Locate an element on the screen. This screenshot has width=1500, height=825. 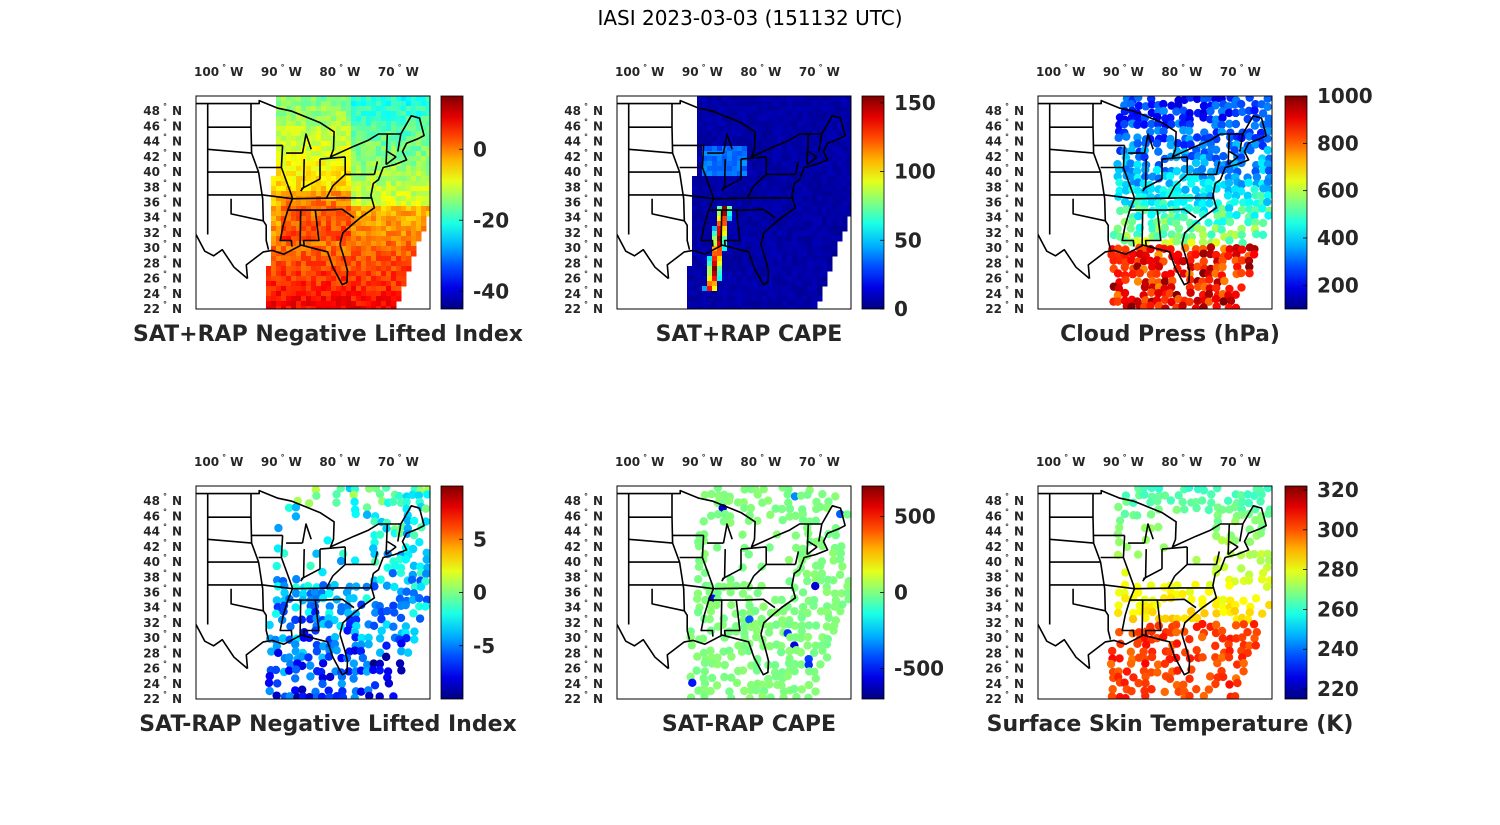
lat-tick-label: 46 is located at coordinates (572, 516).